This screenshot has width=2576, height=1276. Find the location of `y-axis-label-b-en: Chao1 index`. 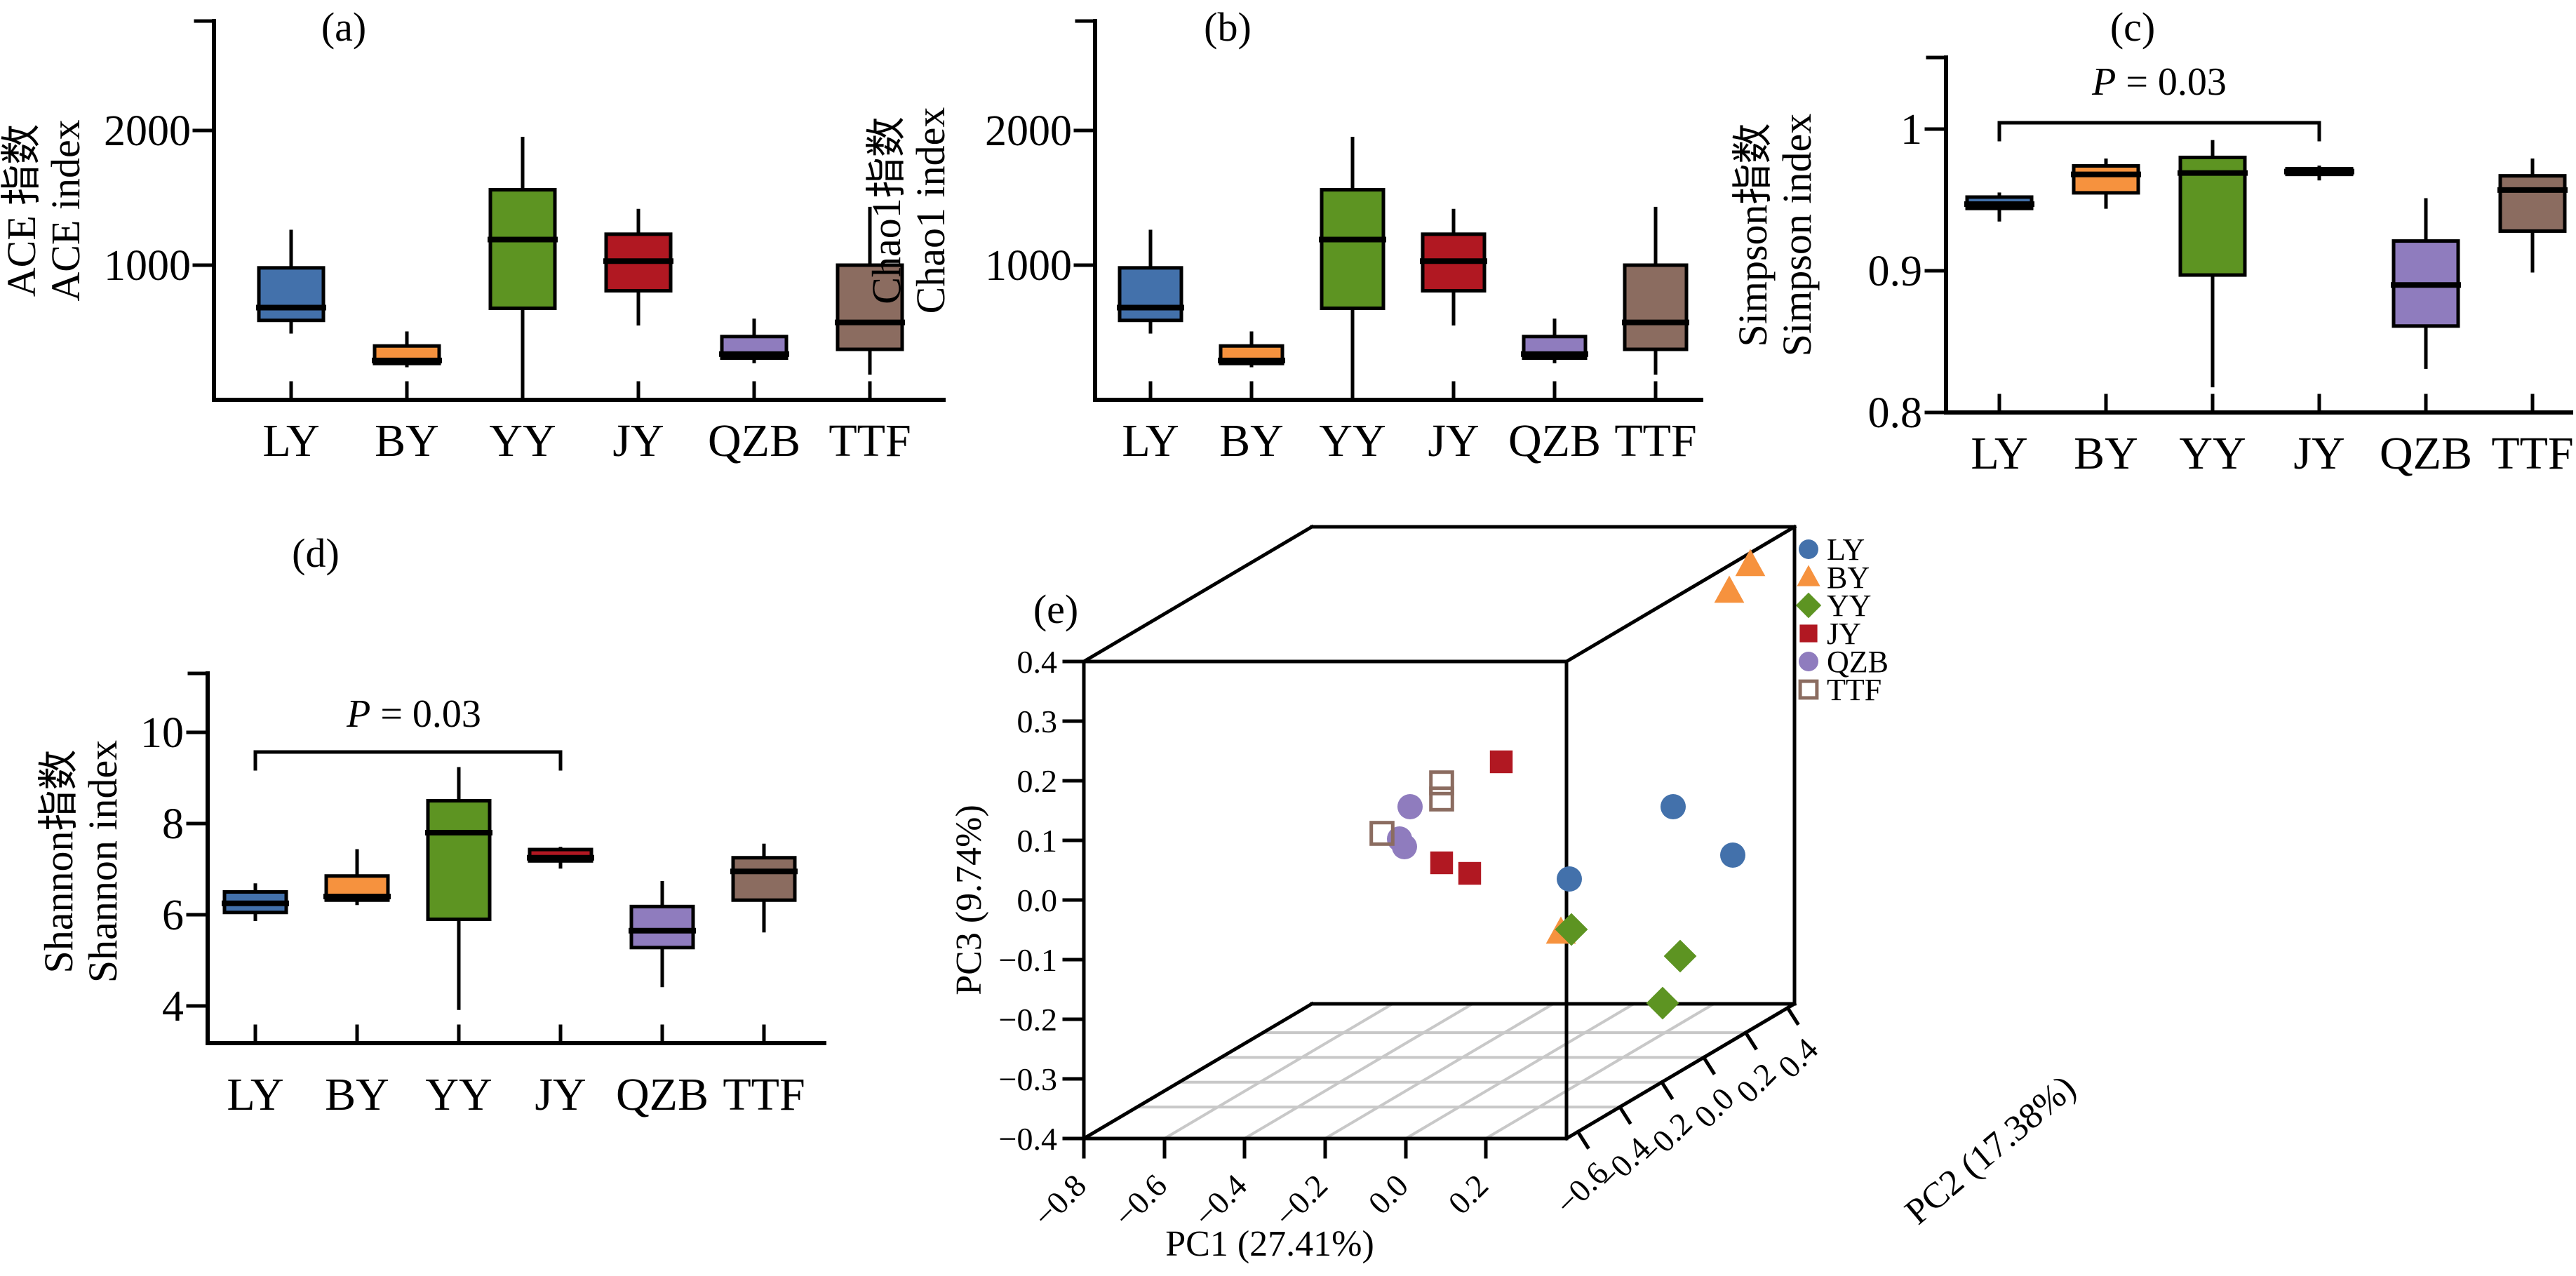

y-axis-label-b-en: Chao1 index is located at coordinates (930, 210).